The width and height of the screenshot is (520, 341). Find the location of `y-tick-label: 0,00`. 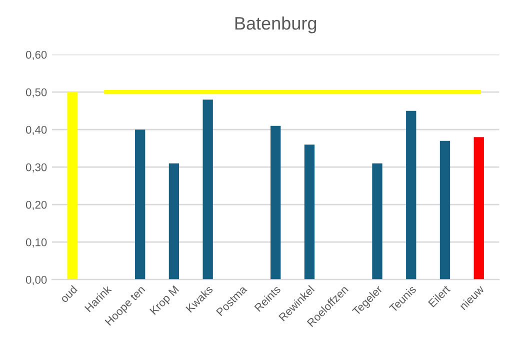

y-tick-label: 0,00 is located at coordinates (36, 281).